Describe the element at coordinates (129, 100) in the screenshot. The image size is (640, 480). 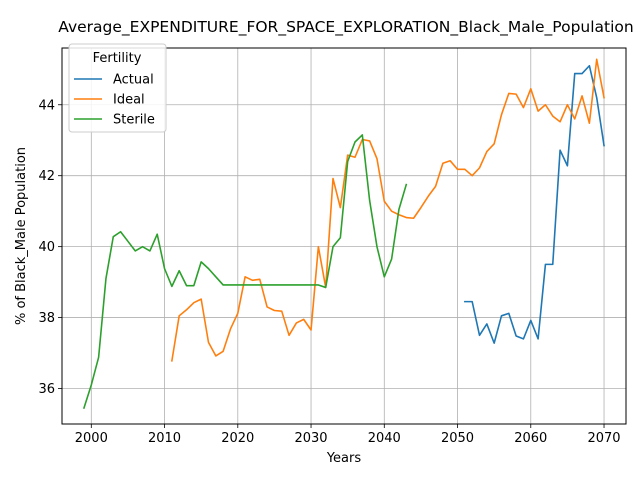
I see `legend-label-ideal: Ideal` at that location.